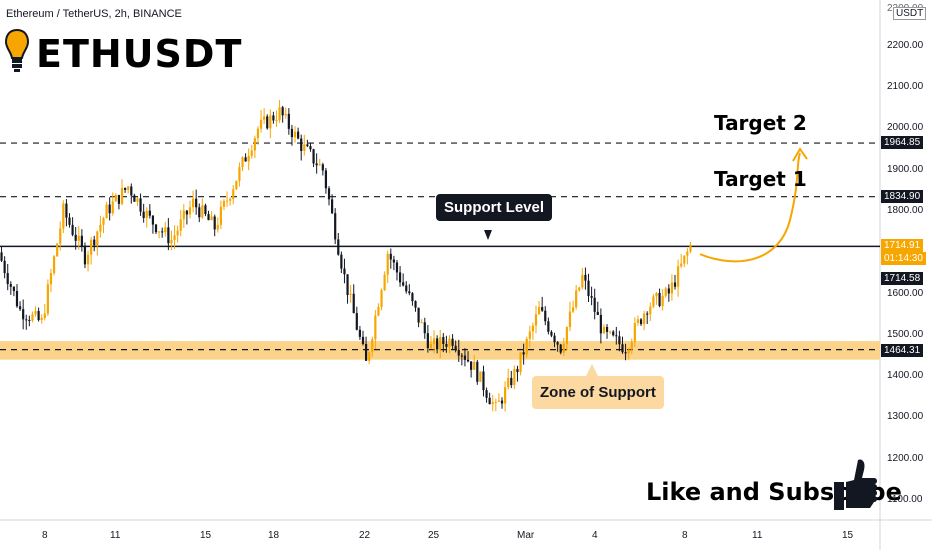 The image size is (932, 550). Describe the element at coordinates (488, 235) in the screenshot. I see `support-level-pointer` at that location.